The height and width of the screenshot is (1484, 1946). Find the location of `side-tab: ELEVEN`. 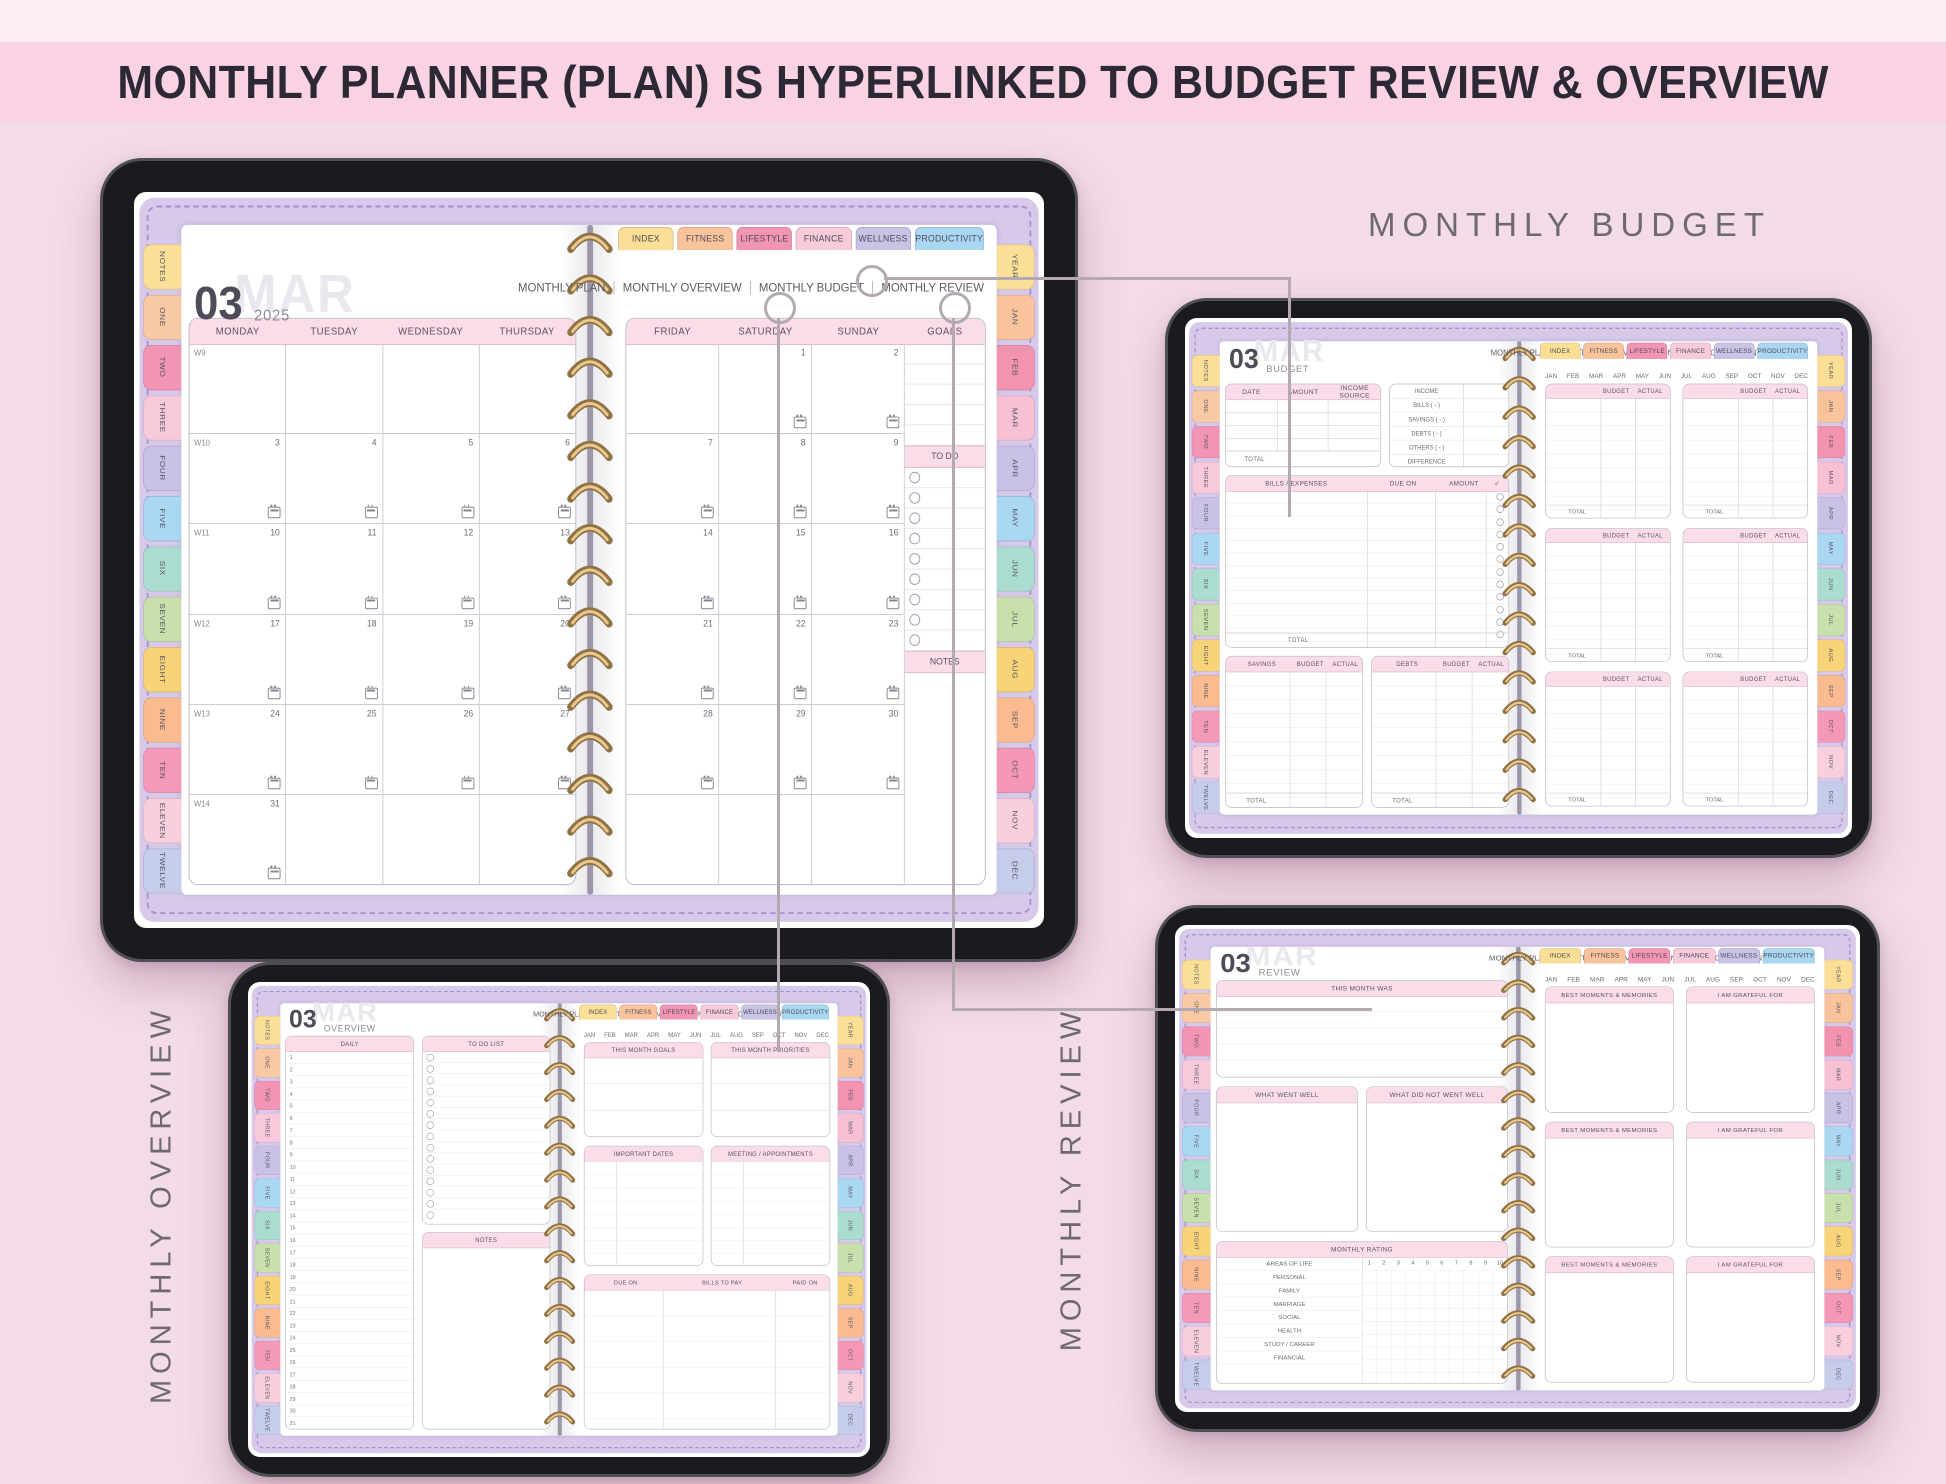

side-tab: ELEVEN is located at coordinates (1205, 762).